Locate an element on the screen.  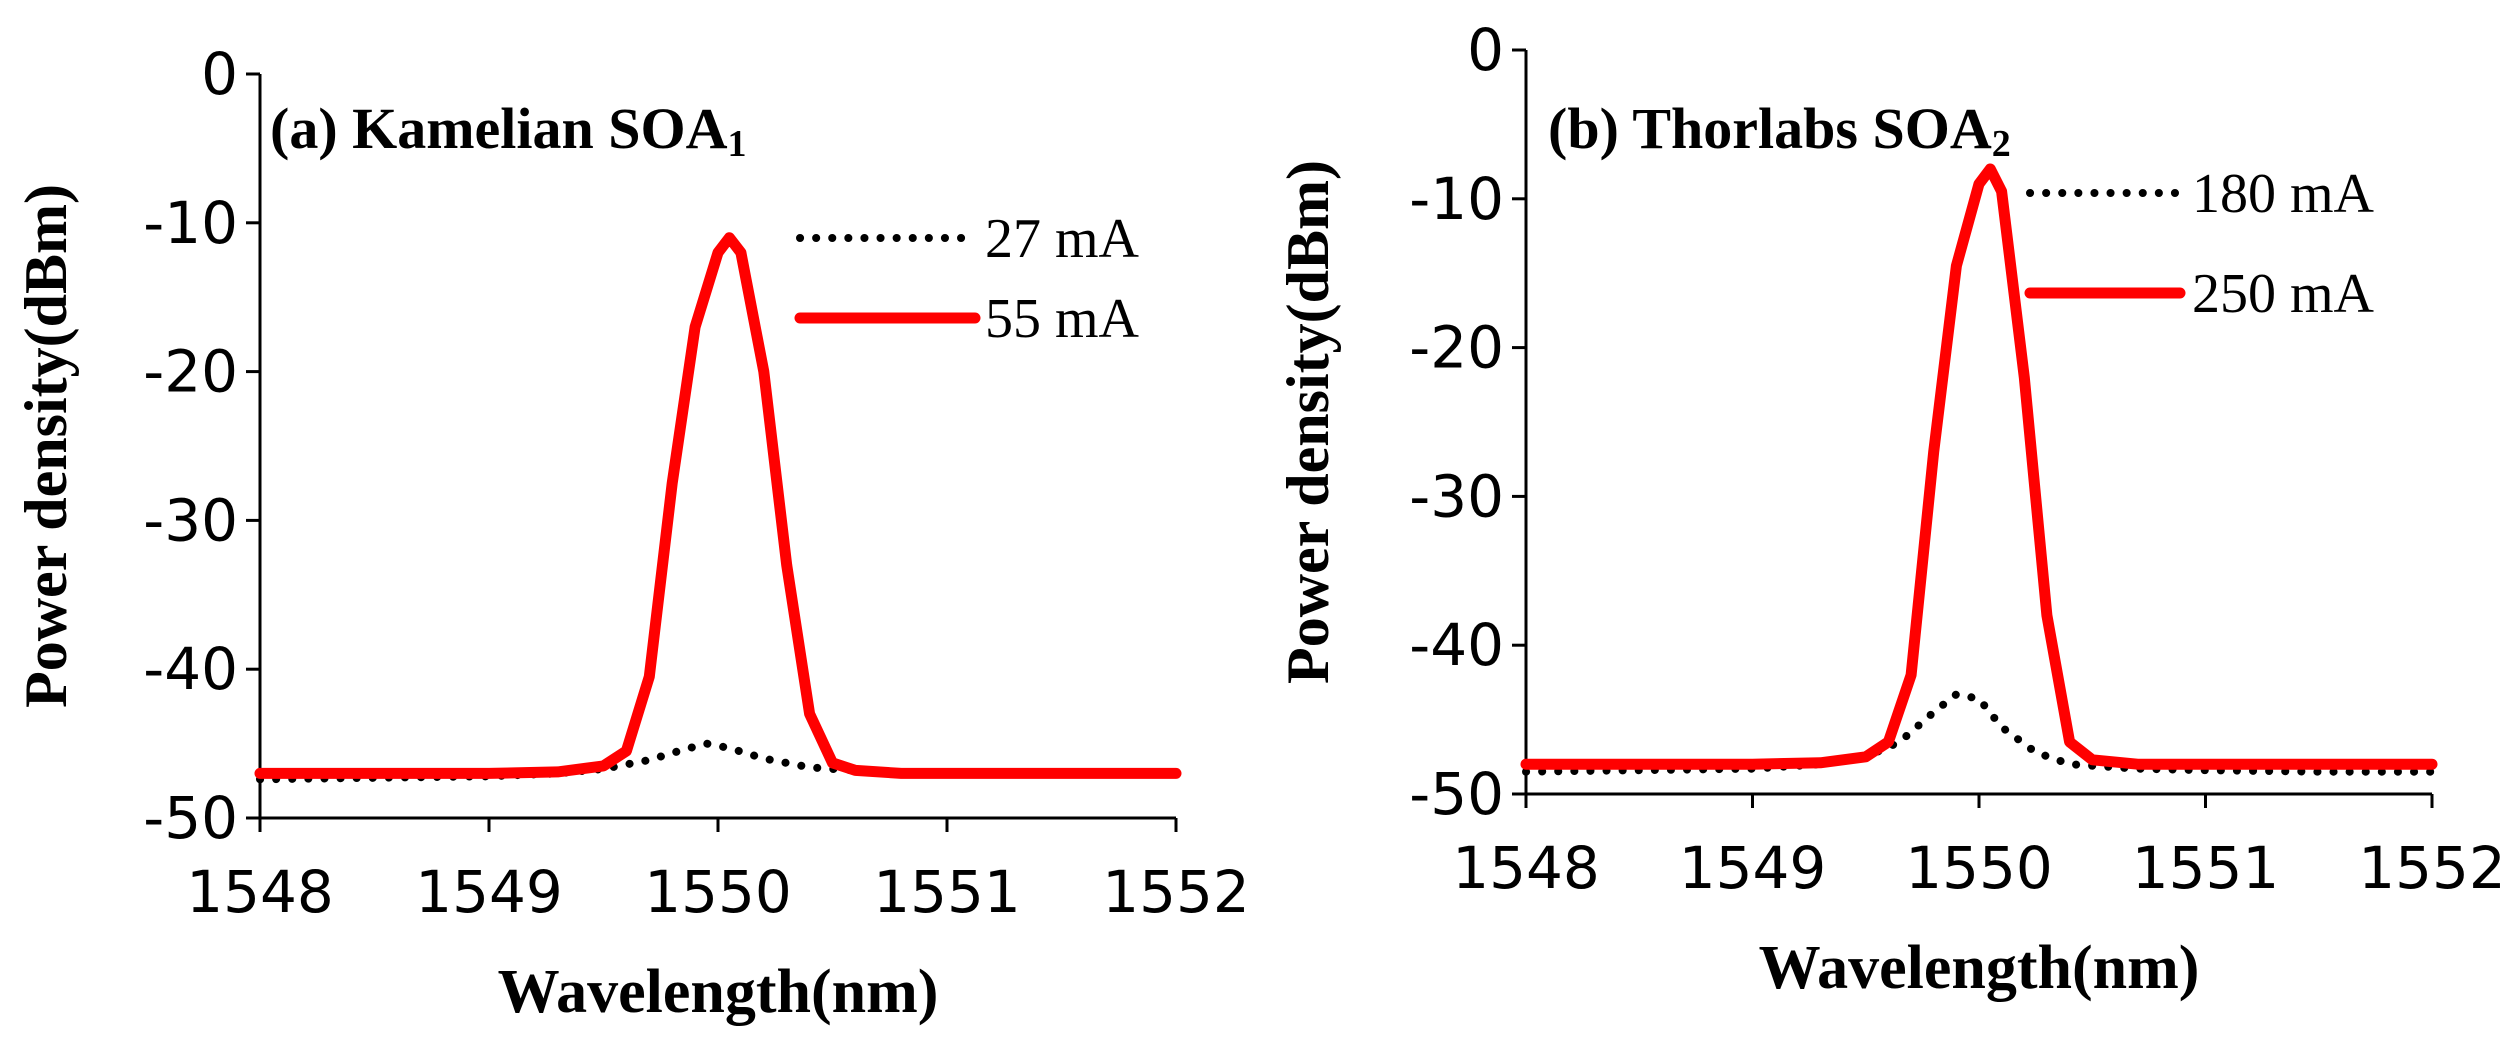
panel-title: (a) Kamelian SOA1 is located at coordinates (508, 130).